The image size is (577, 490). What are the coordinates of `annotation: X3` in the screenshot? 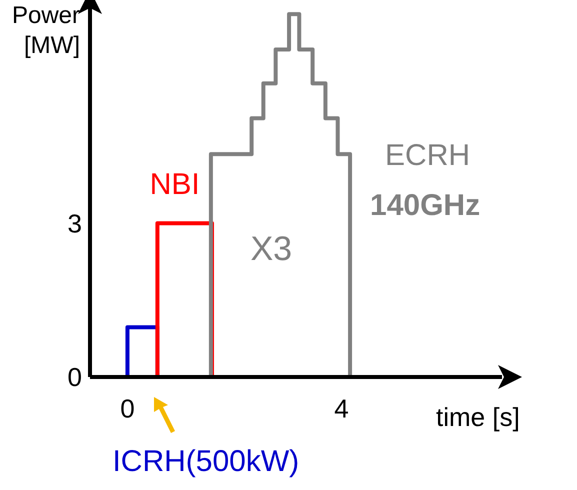 It's located at (271, 249).